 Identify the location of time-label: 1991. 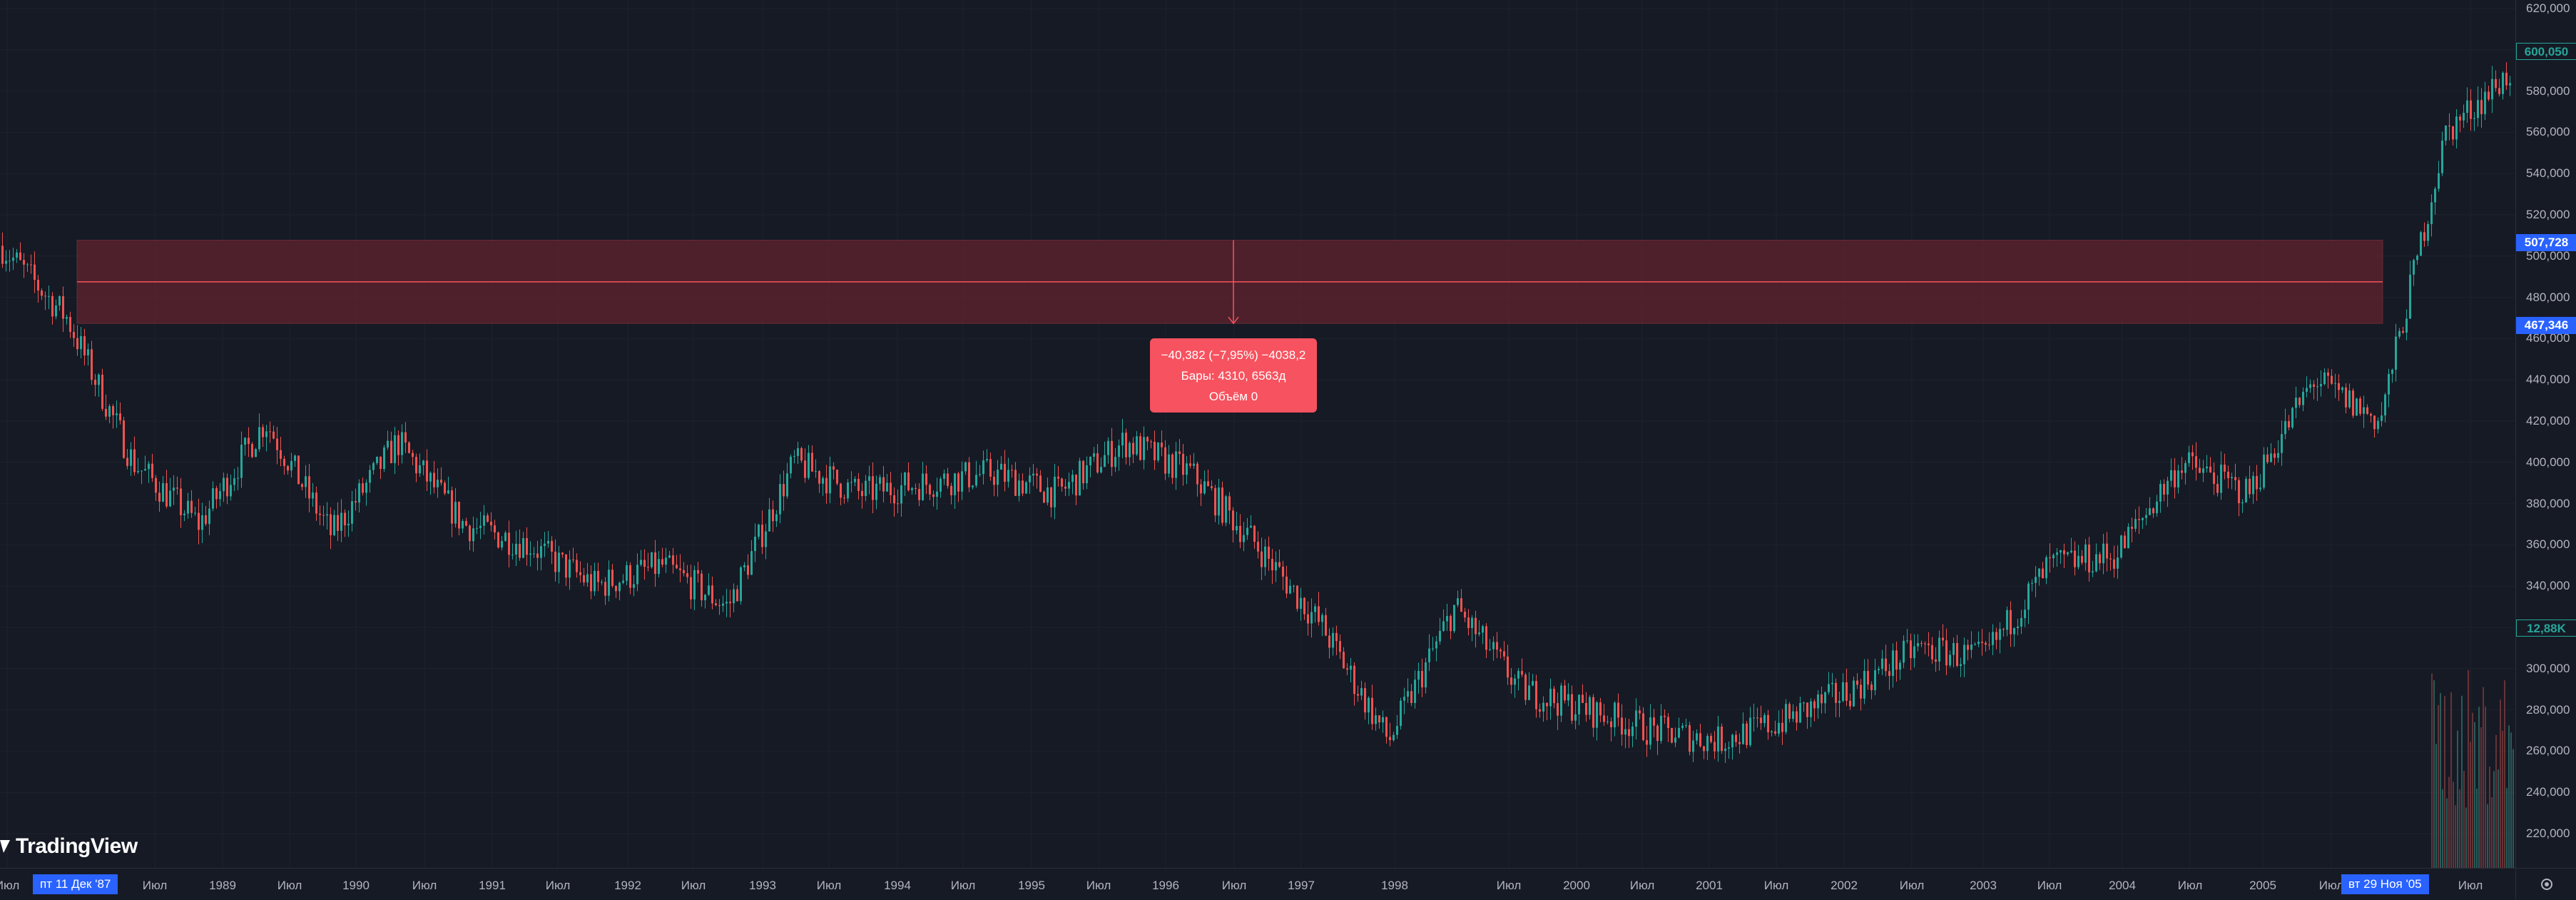
(492, 886).